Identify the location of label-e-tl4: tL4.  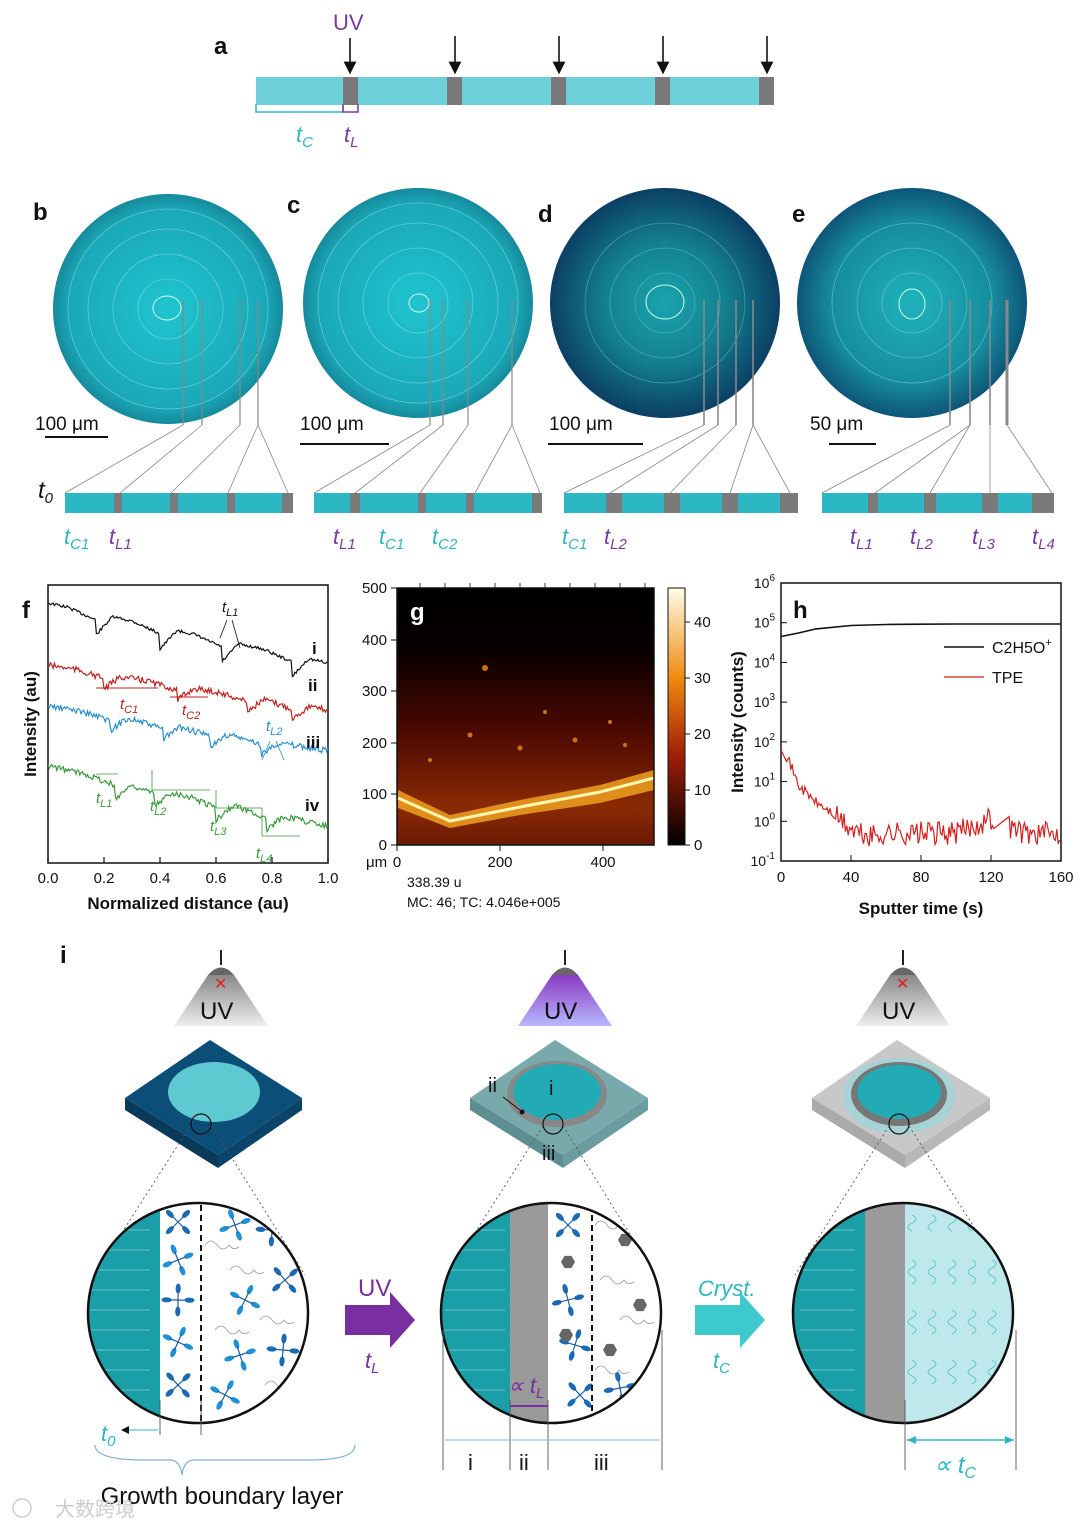
(1043, 538).